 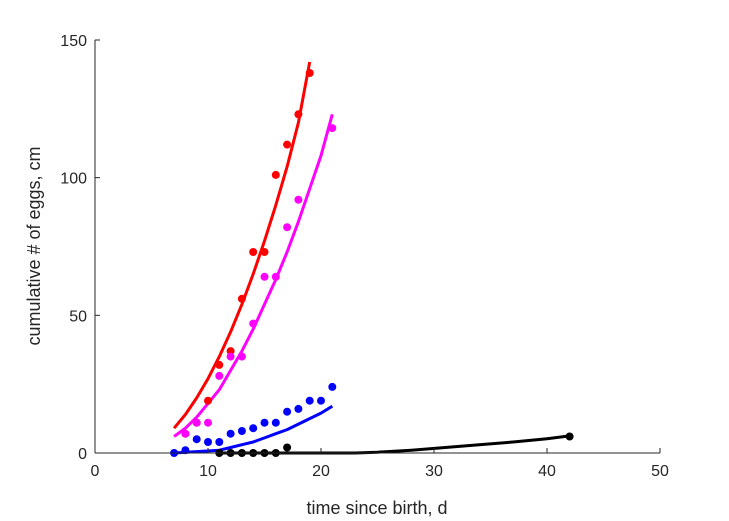 I want to click on x-tick-label: 0, so click(x=95, y=471).